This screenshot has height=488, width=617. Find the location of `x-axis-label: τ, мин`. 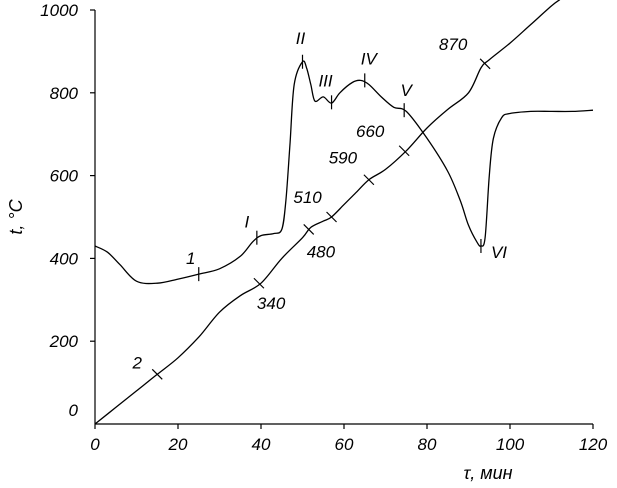

x-axis-label: τ, мин is located at coordinates (488, 473).